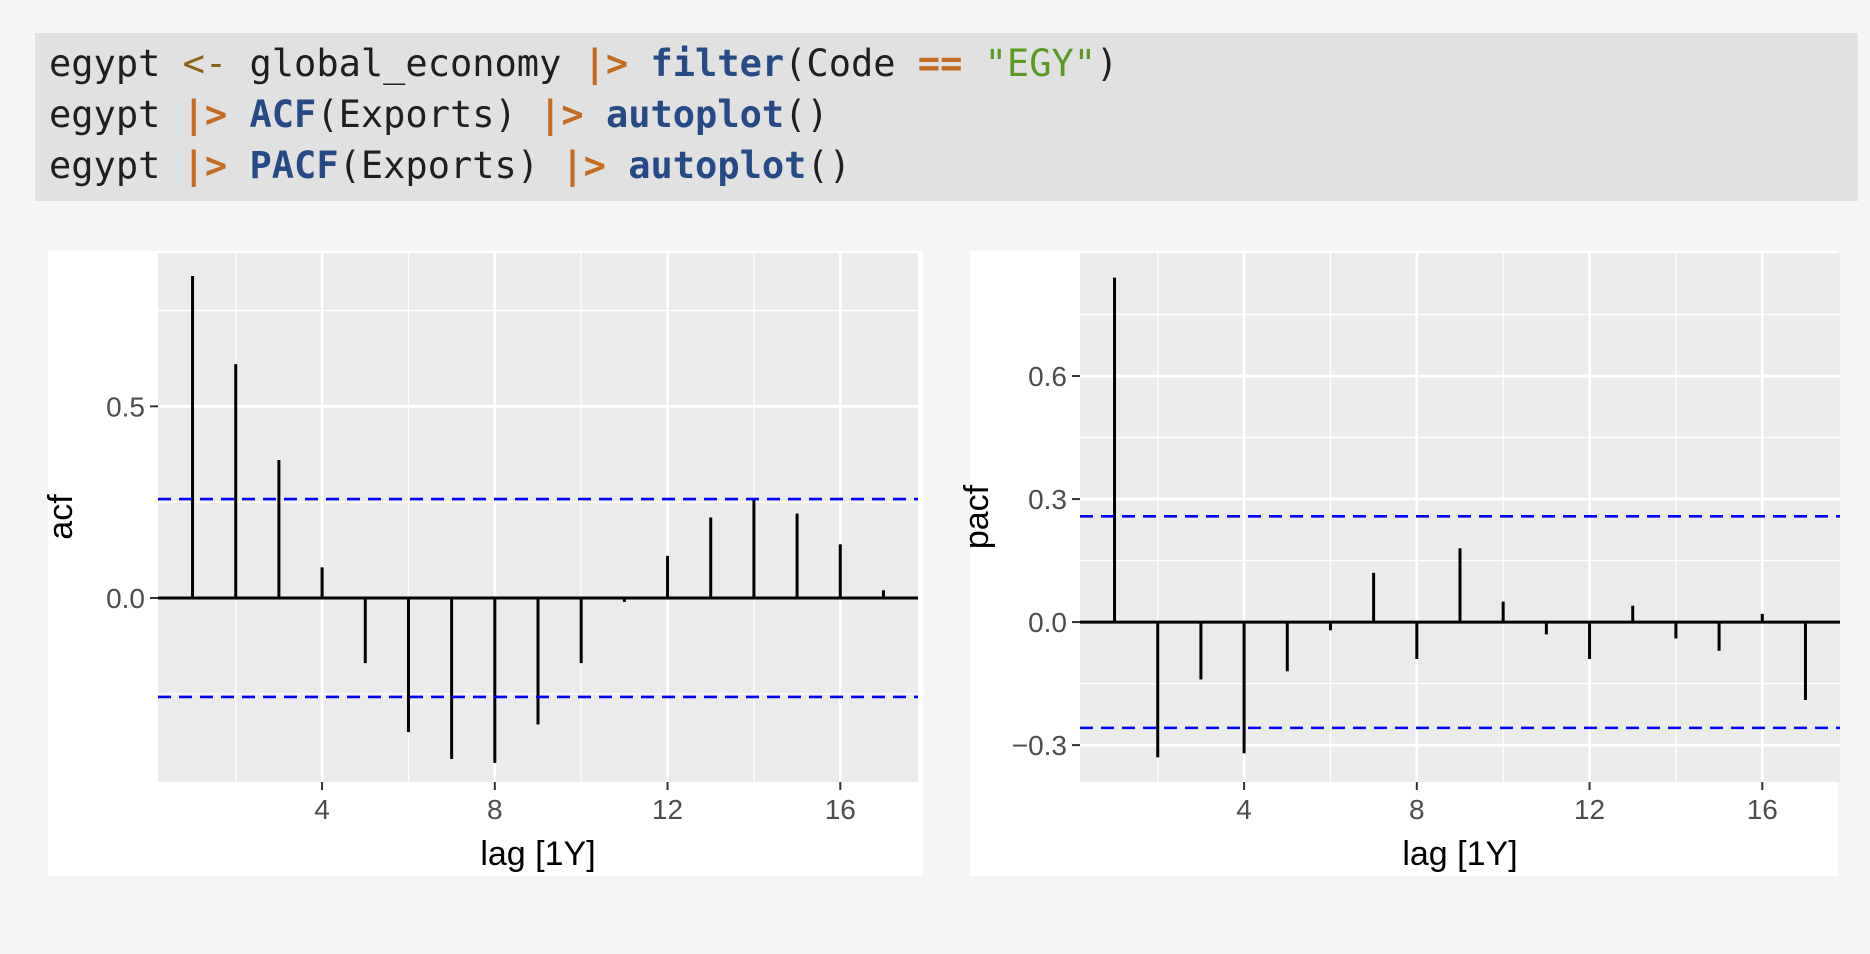  I want to click on code-line-2: egypt |> ACF(Exports) |> autoplot(), so click(946, 114).